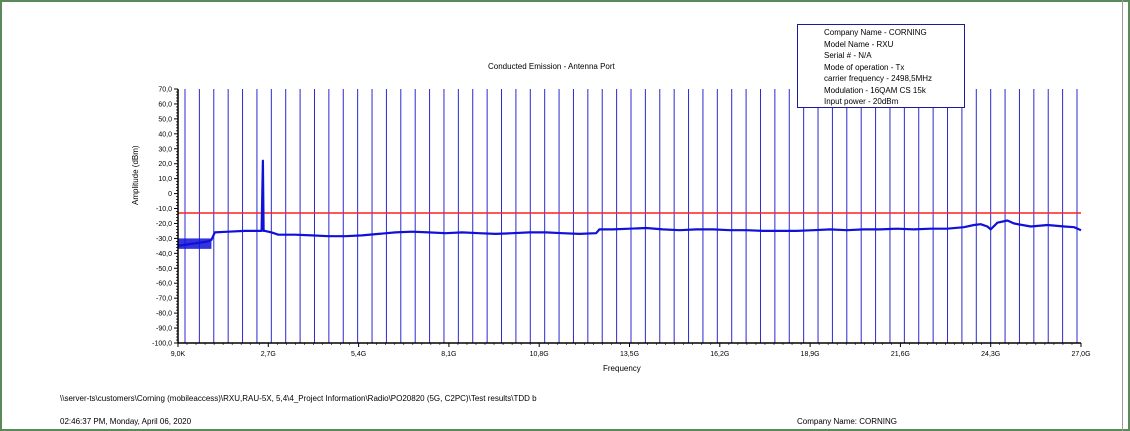 This screenshot has width=1130, height=431. I want to click on x-tick-label: 9,0K, so click(178, 354).